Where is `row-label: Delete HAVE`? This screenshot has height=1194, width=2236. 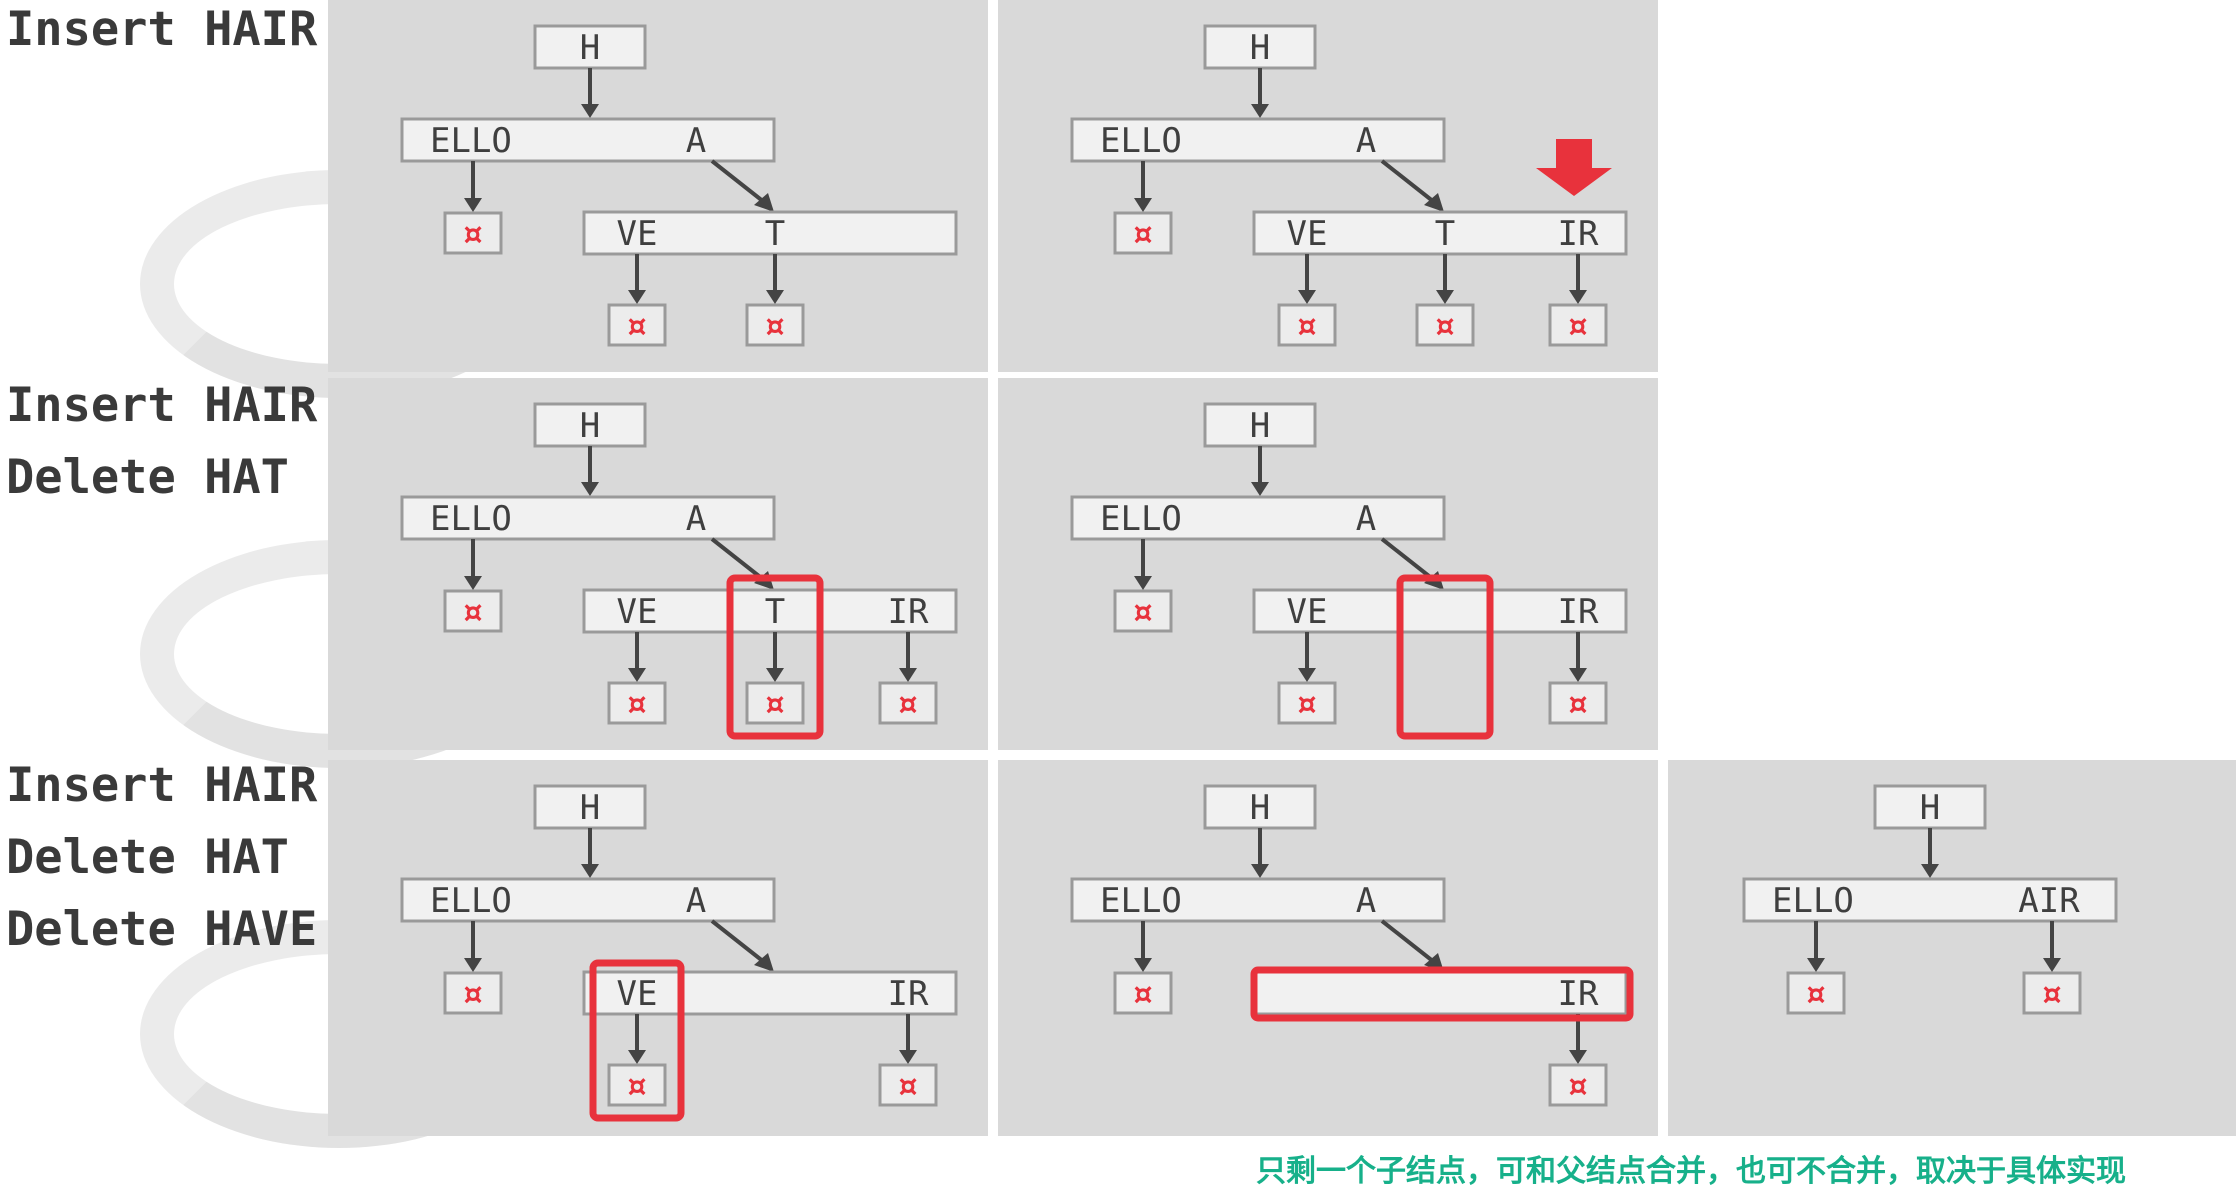 row-label: Delete HAVE is located at coordinates (162, 929).